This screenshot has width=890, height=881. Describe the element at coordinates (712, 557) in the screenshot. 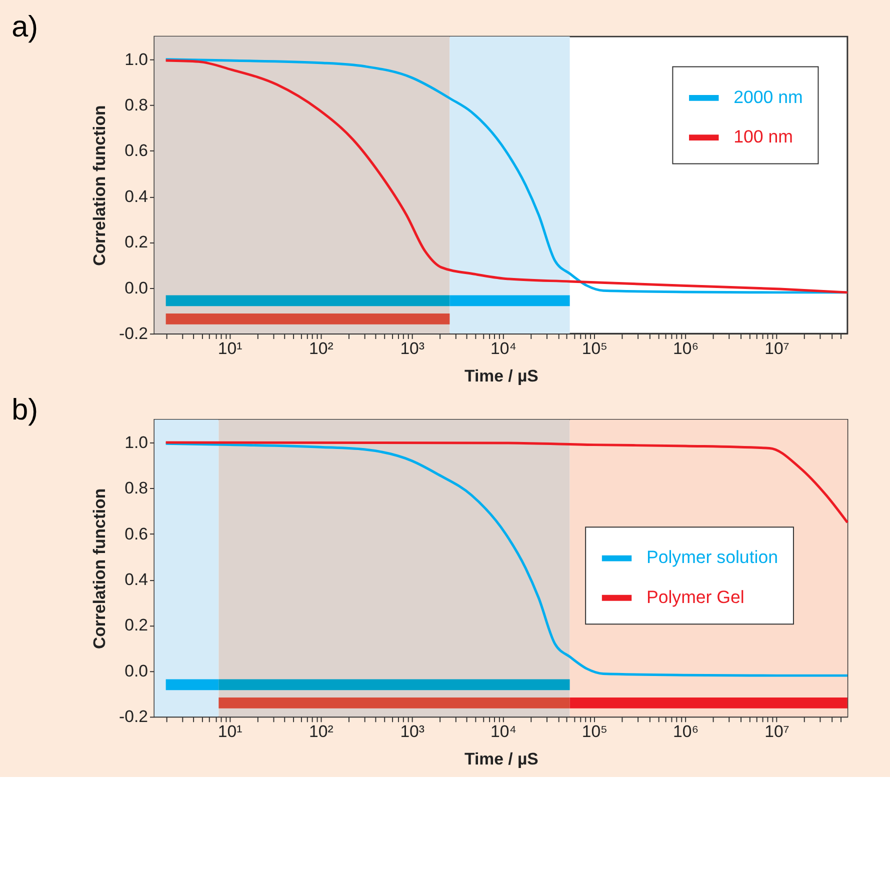

I see `legend-label: Polymer solution` at that location.